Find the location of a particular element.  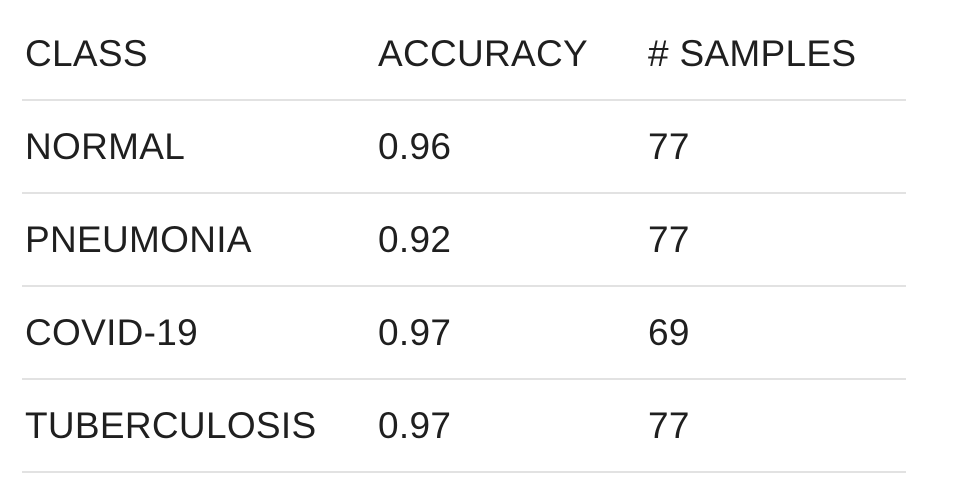

cell-class: TUBERCULOSIS is located at coordinates (171, 425).